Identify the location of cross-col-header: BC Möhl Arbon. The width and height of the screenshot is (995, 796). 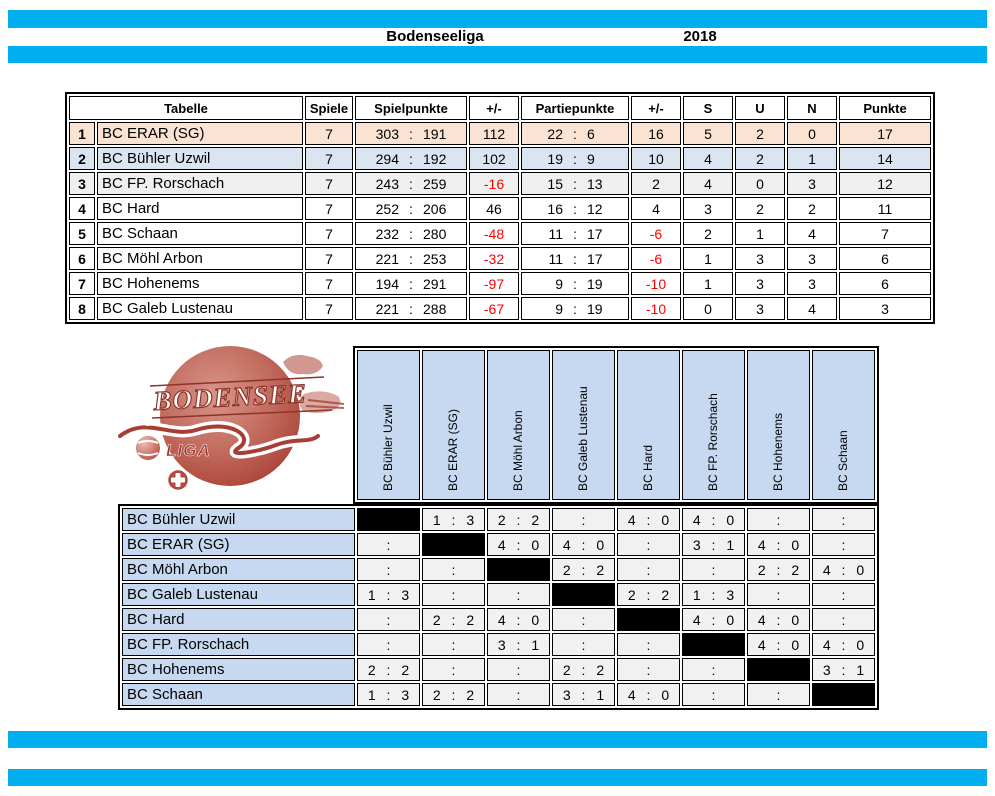
(518, 425).